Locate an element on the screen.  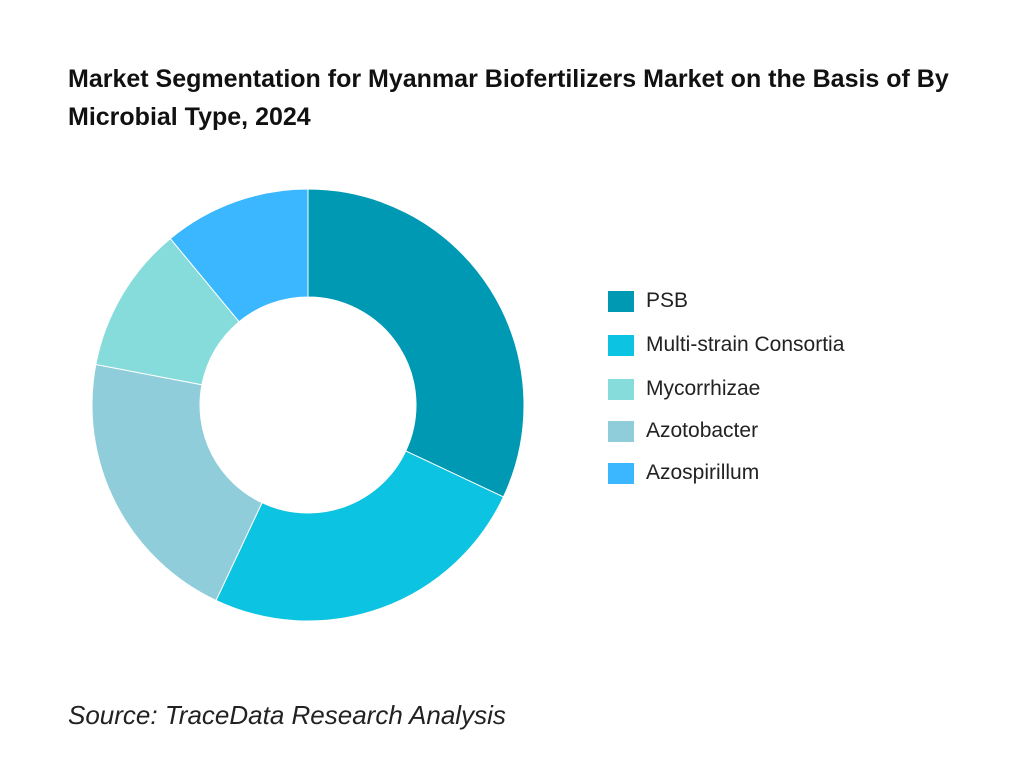
source-note: Source: TraceData Research Analysis is located at coordinates (287, 715).